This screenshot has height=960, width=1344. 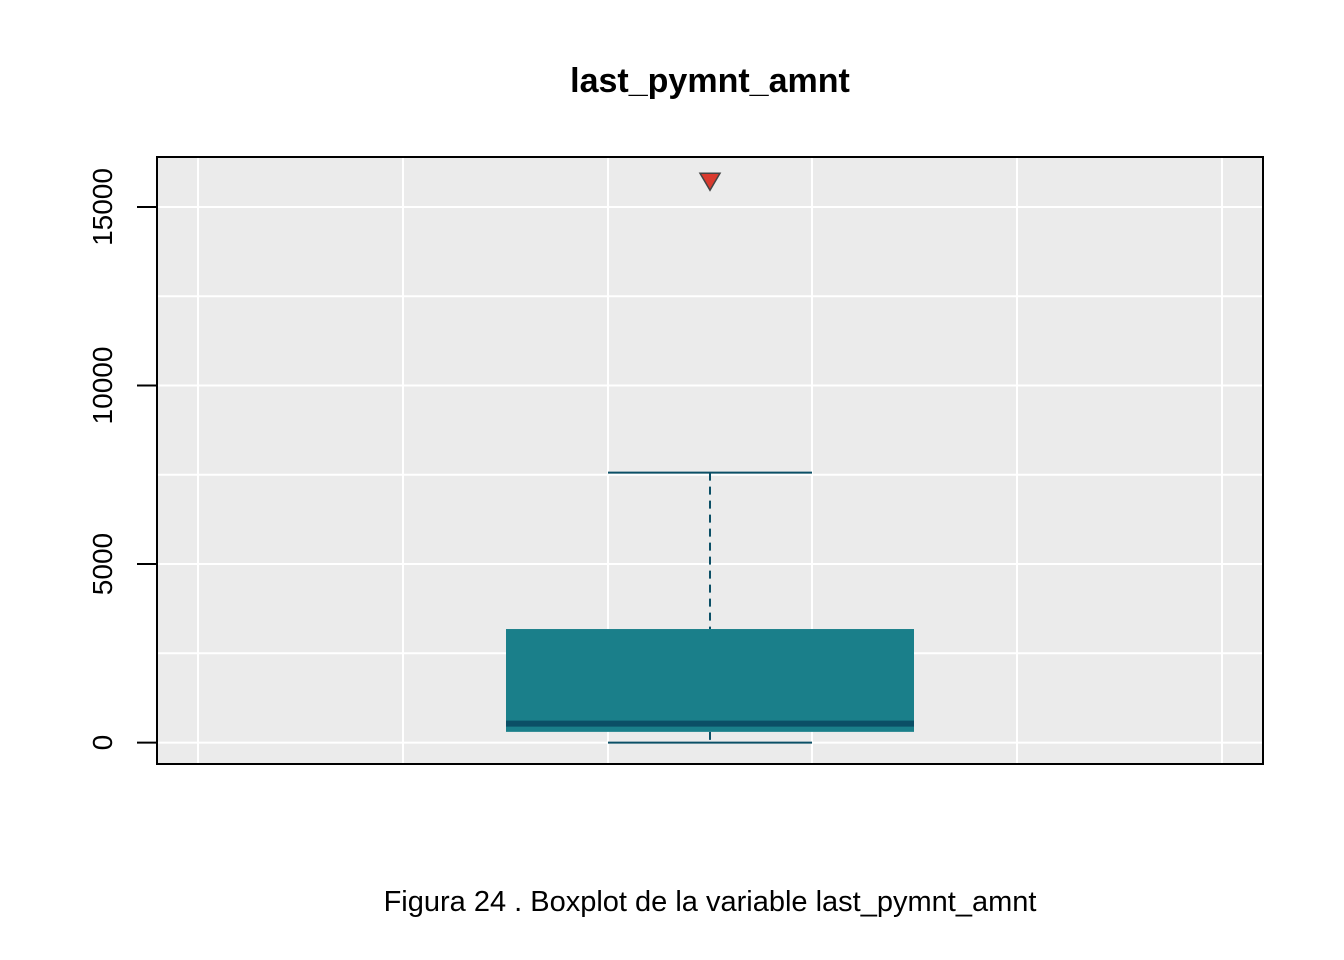 What do you see at coordinates (102, 564) in the screenshot?
I see `y-tick-label: 5000` at bounding box center [102, 564].